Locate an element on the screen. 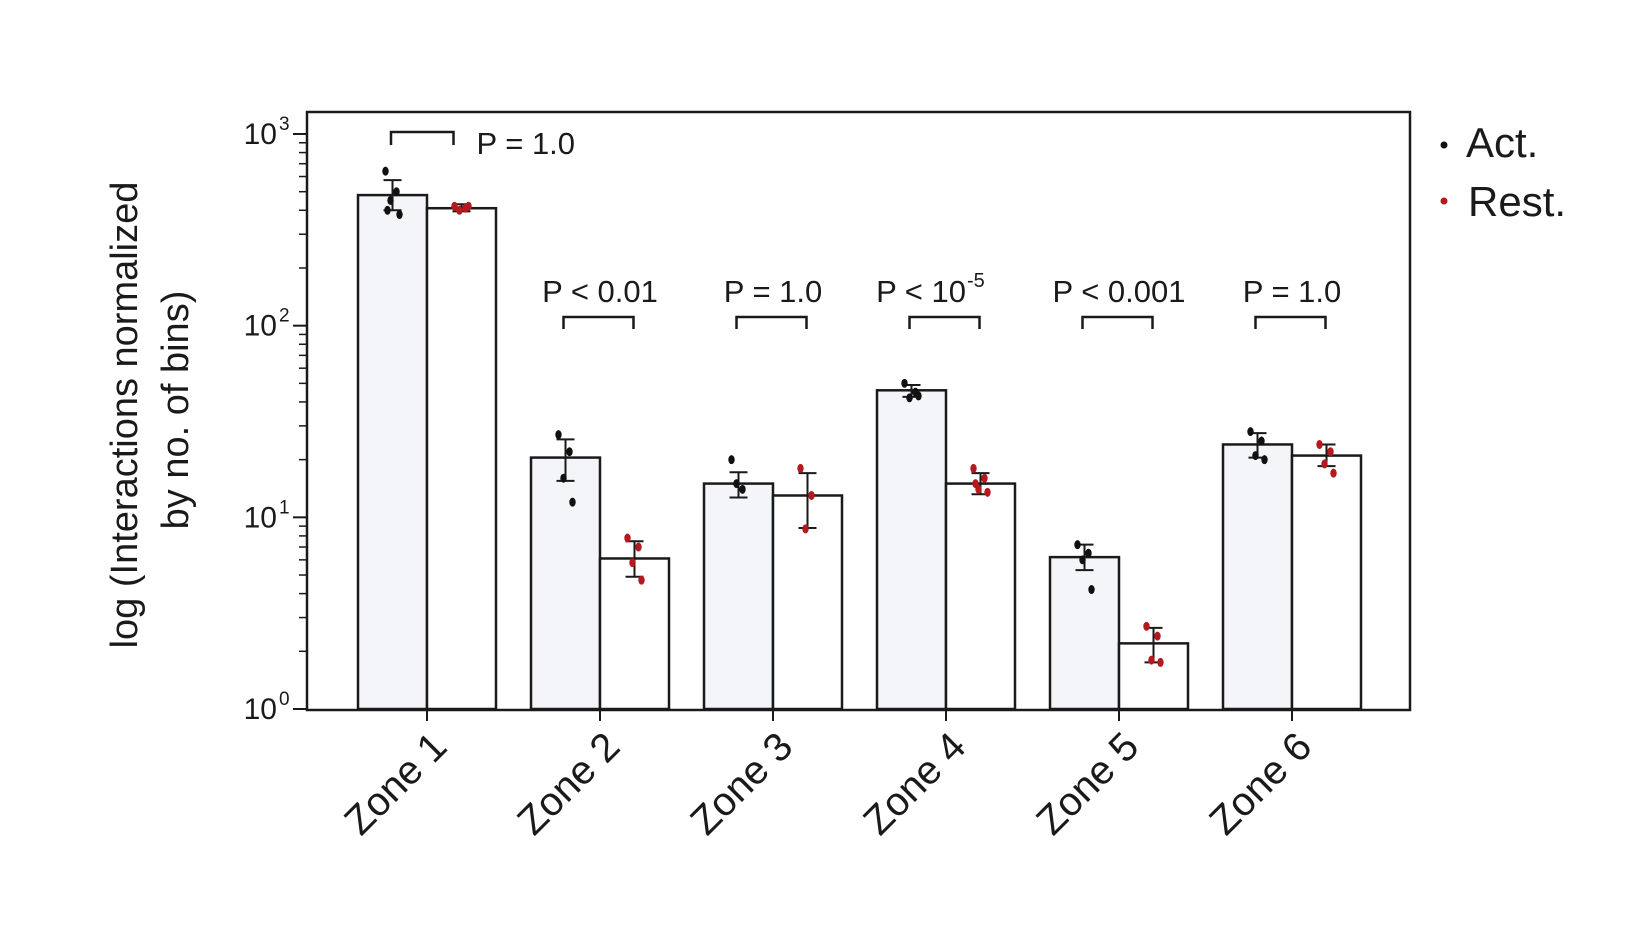  p-value-exponent: -5 is located at coordinates (976, 281).